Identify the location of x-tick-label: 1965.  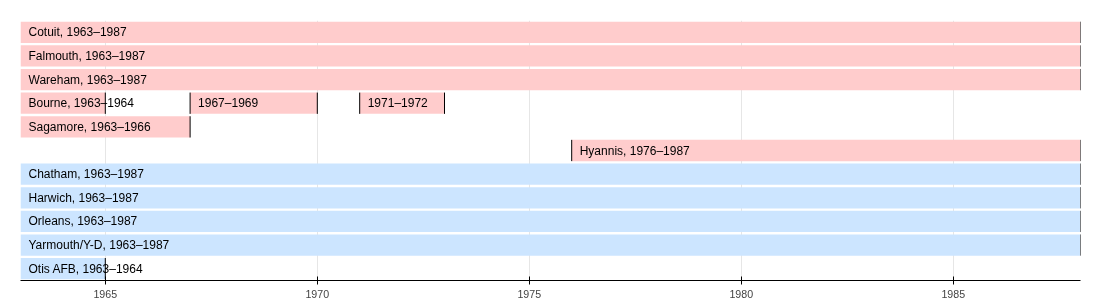
(105, 293).